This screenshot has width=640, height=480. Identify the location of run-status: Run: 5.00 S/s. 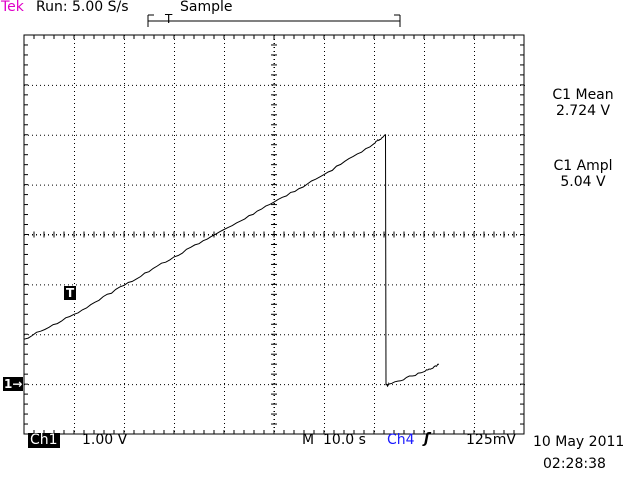
(82, 7).